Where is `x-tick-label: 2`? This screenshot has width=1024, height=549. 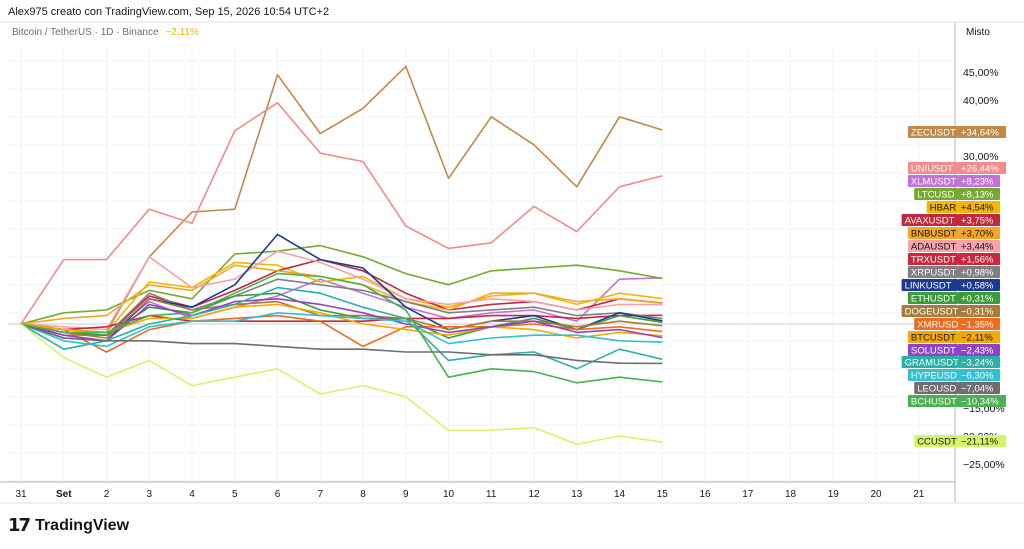
x-tick-label: 2 is located at coordinates (107, 494).